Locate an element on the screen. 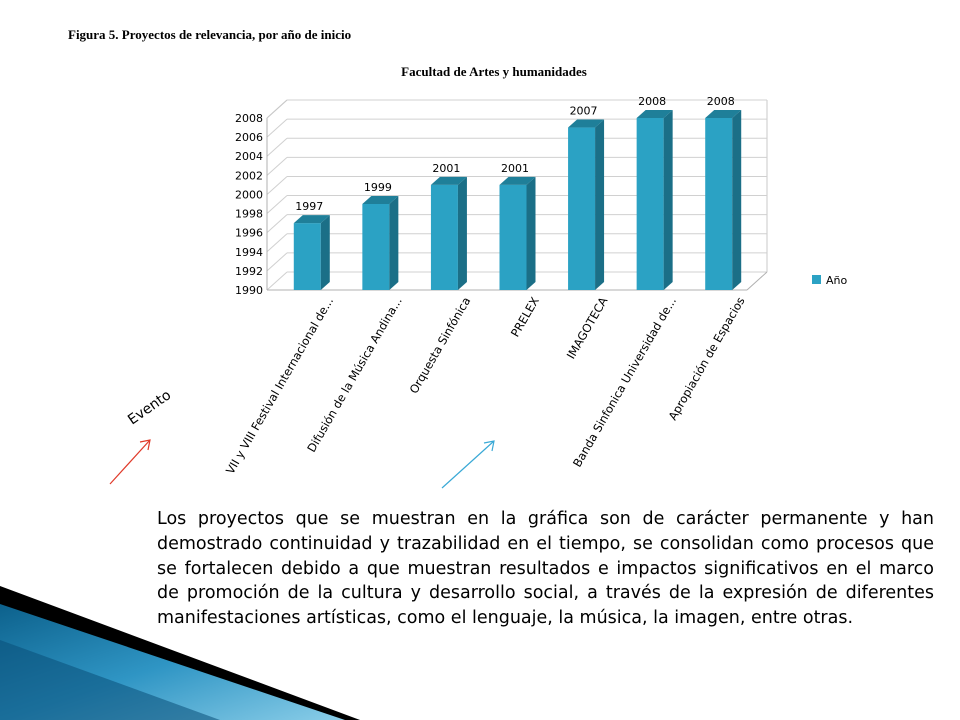 Image resolution: width=960 pixels, height=720 pixels. data-label: 1999 is located at coordinates (378, 187).